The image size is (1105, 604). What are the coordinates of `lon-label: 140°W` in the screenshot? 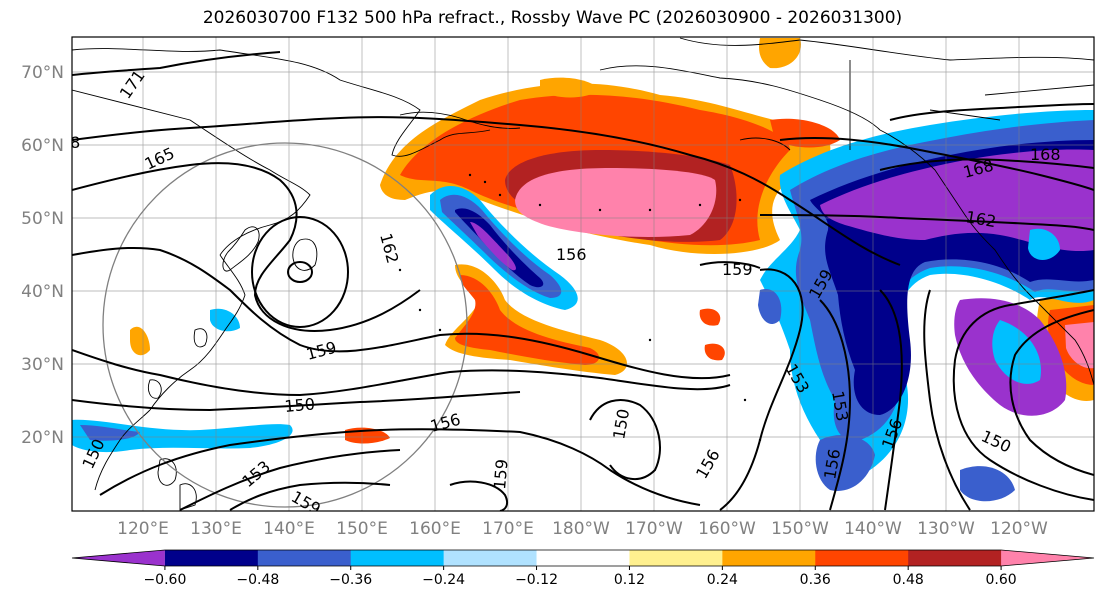 It's located at (873, 529).